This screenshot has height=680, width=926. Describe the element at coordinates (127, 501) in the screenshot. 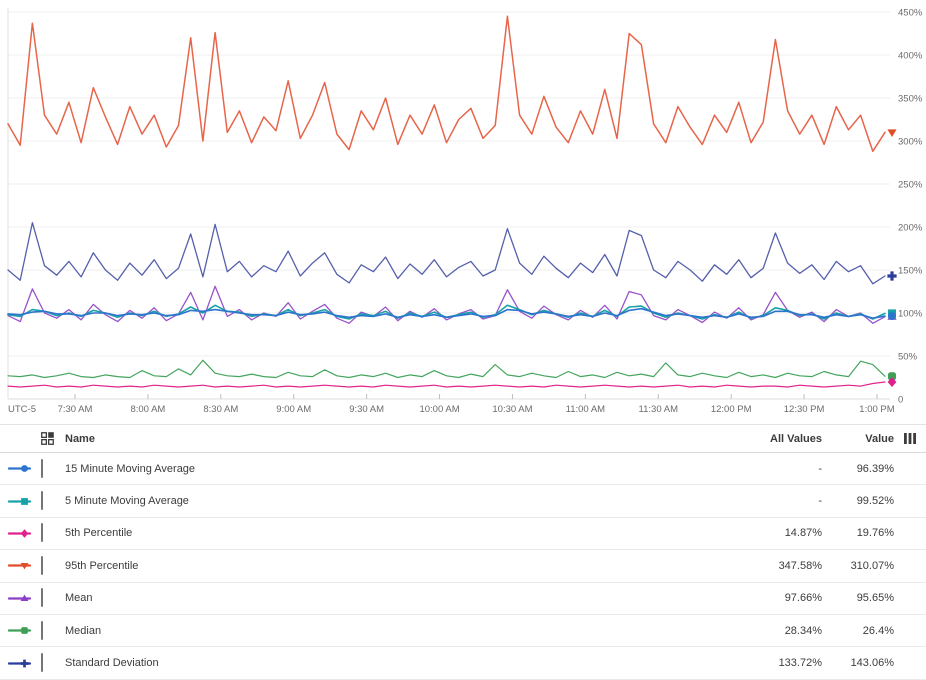

I see `series-name: 5 Minute Moving Average` at that location.